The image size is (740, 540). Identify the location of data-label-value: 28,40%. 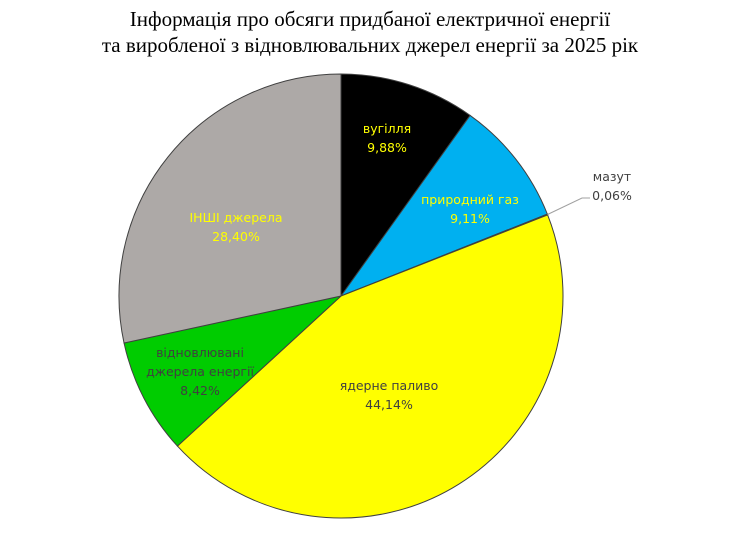
(236, 236).